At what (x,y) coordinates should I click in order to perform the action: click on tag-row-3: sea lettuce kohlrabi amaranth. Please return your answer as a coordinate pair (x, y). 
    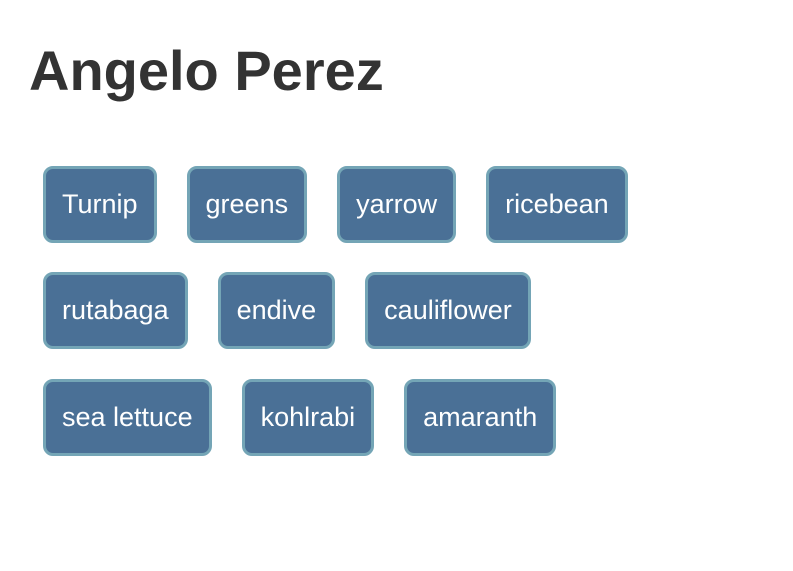
    Looking at the image, I should click on (300, 417).